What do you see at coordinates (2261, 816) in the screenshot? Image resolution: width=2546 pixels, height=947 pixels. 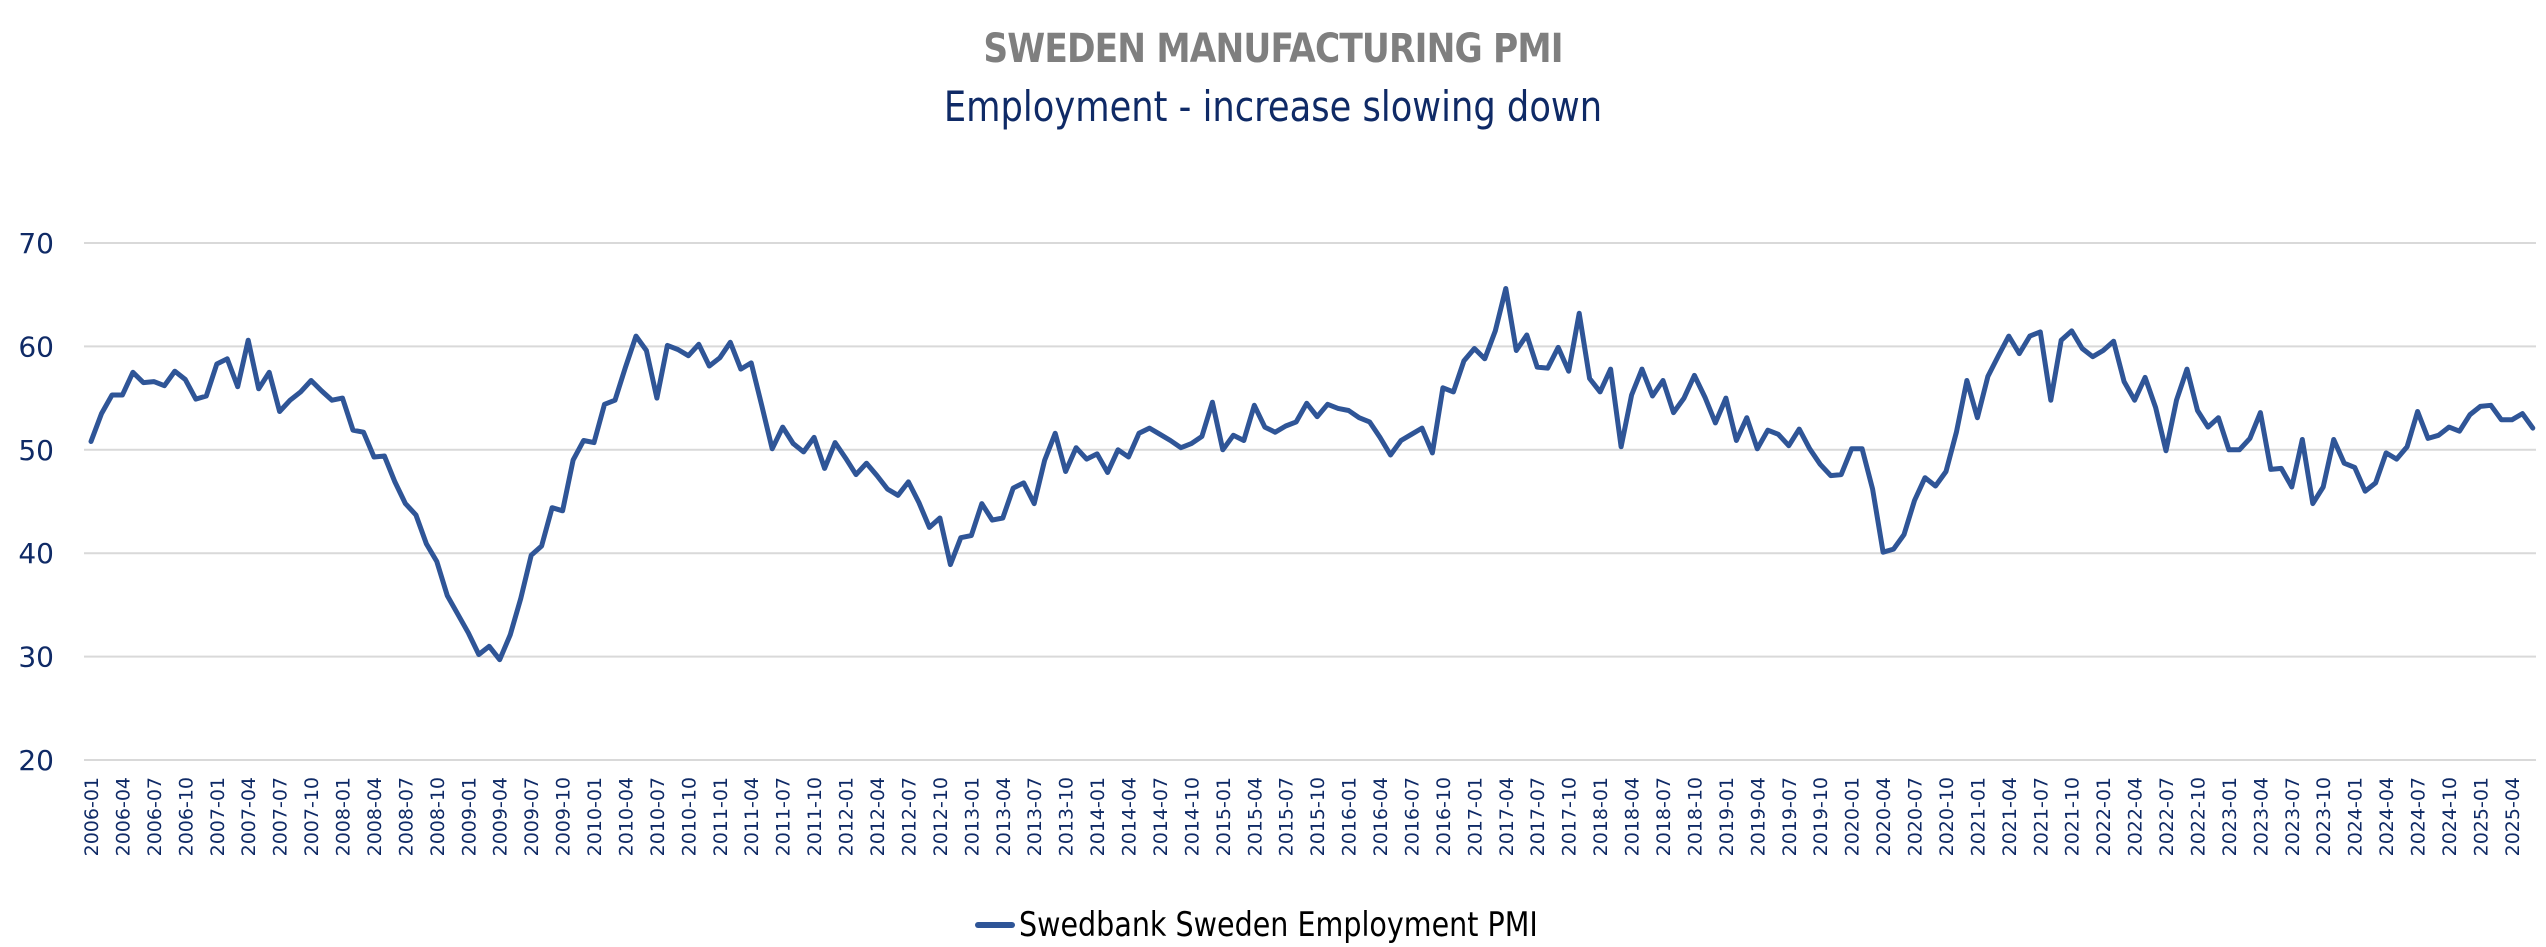 I see `x-tick-label: 2023-04` at bounding box center [2261, 816].